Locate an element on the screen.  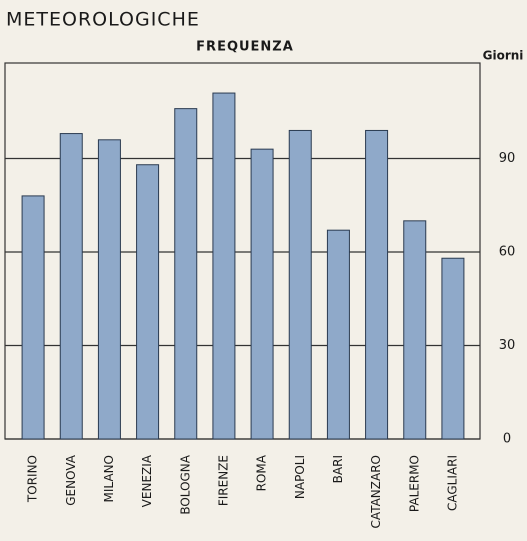
chart-subtitle: FREQUENZA is located at coordinates (245, 47).